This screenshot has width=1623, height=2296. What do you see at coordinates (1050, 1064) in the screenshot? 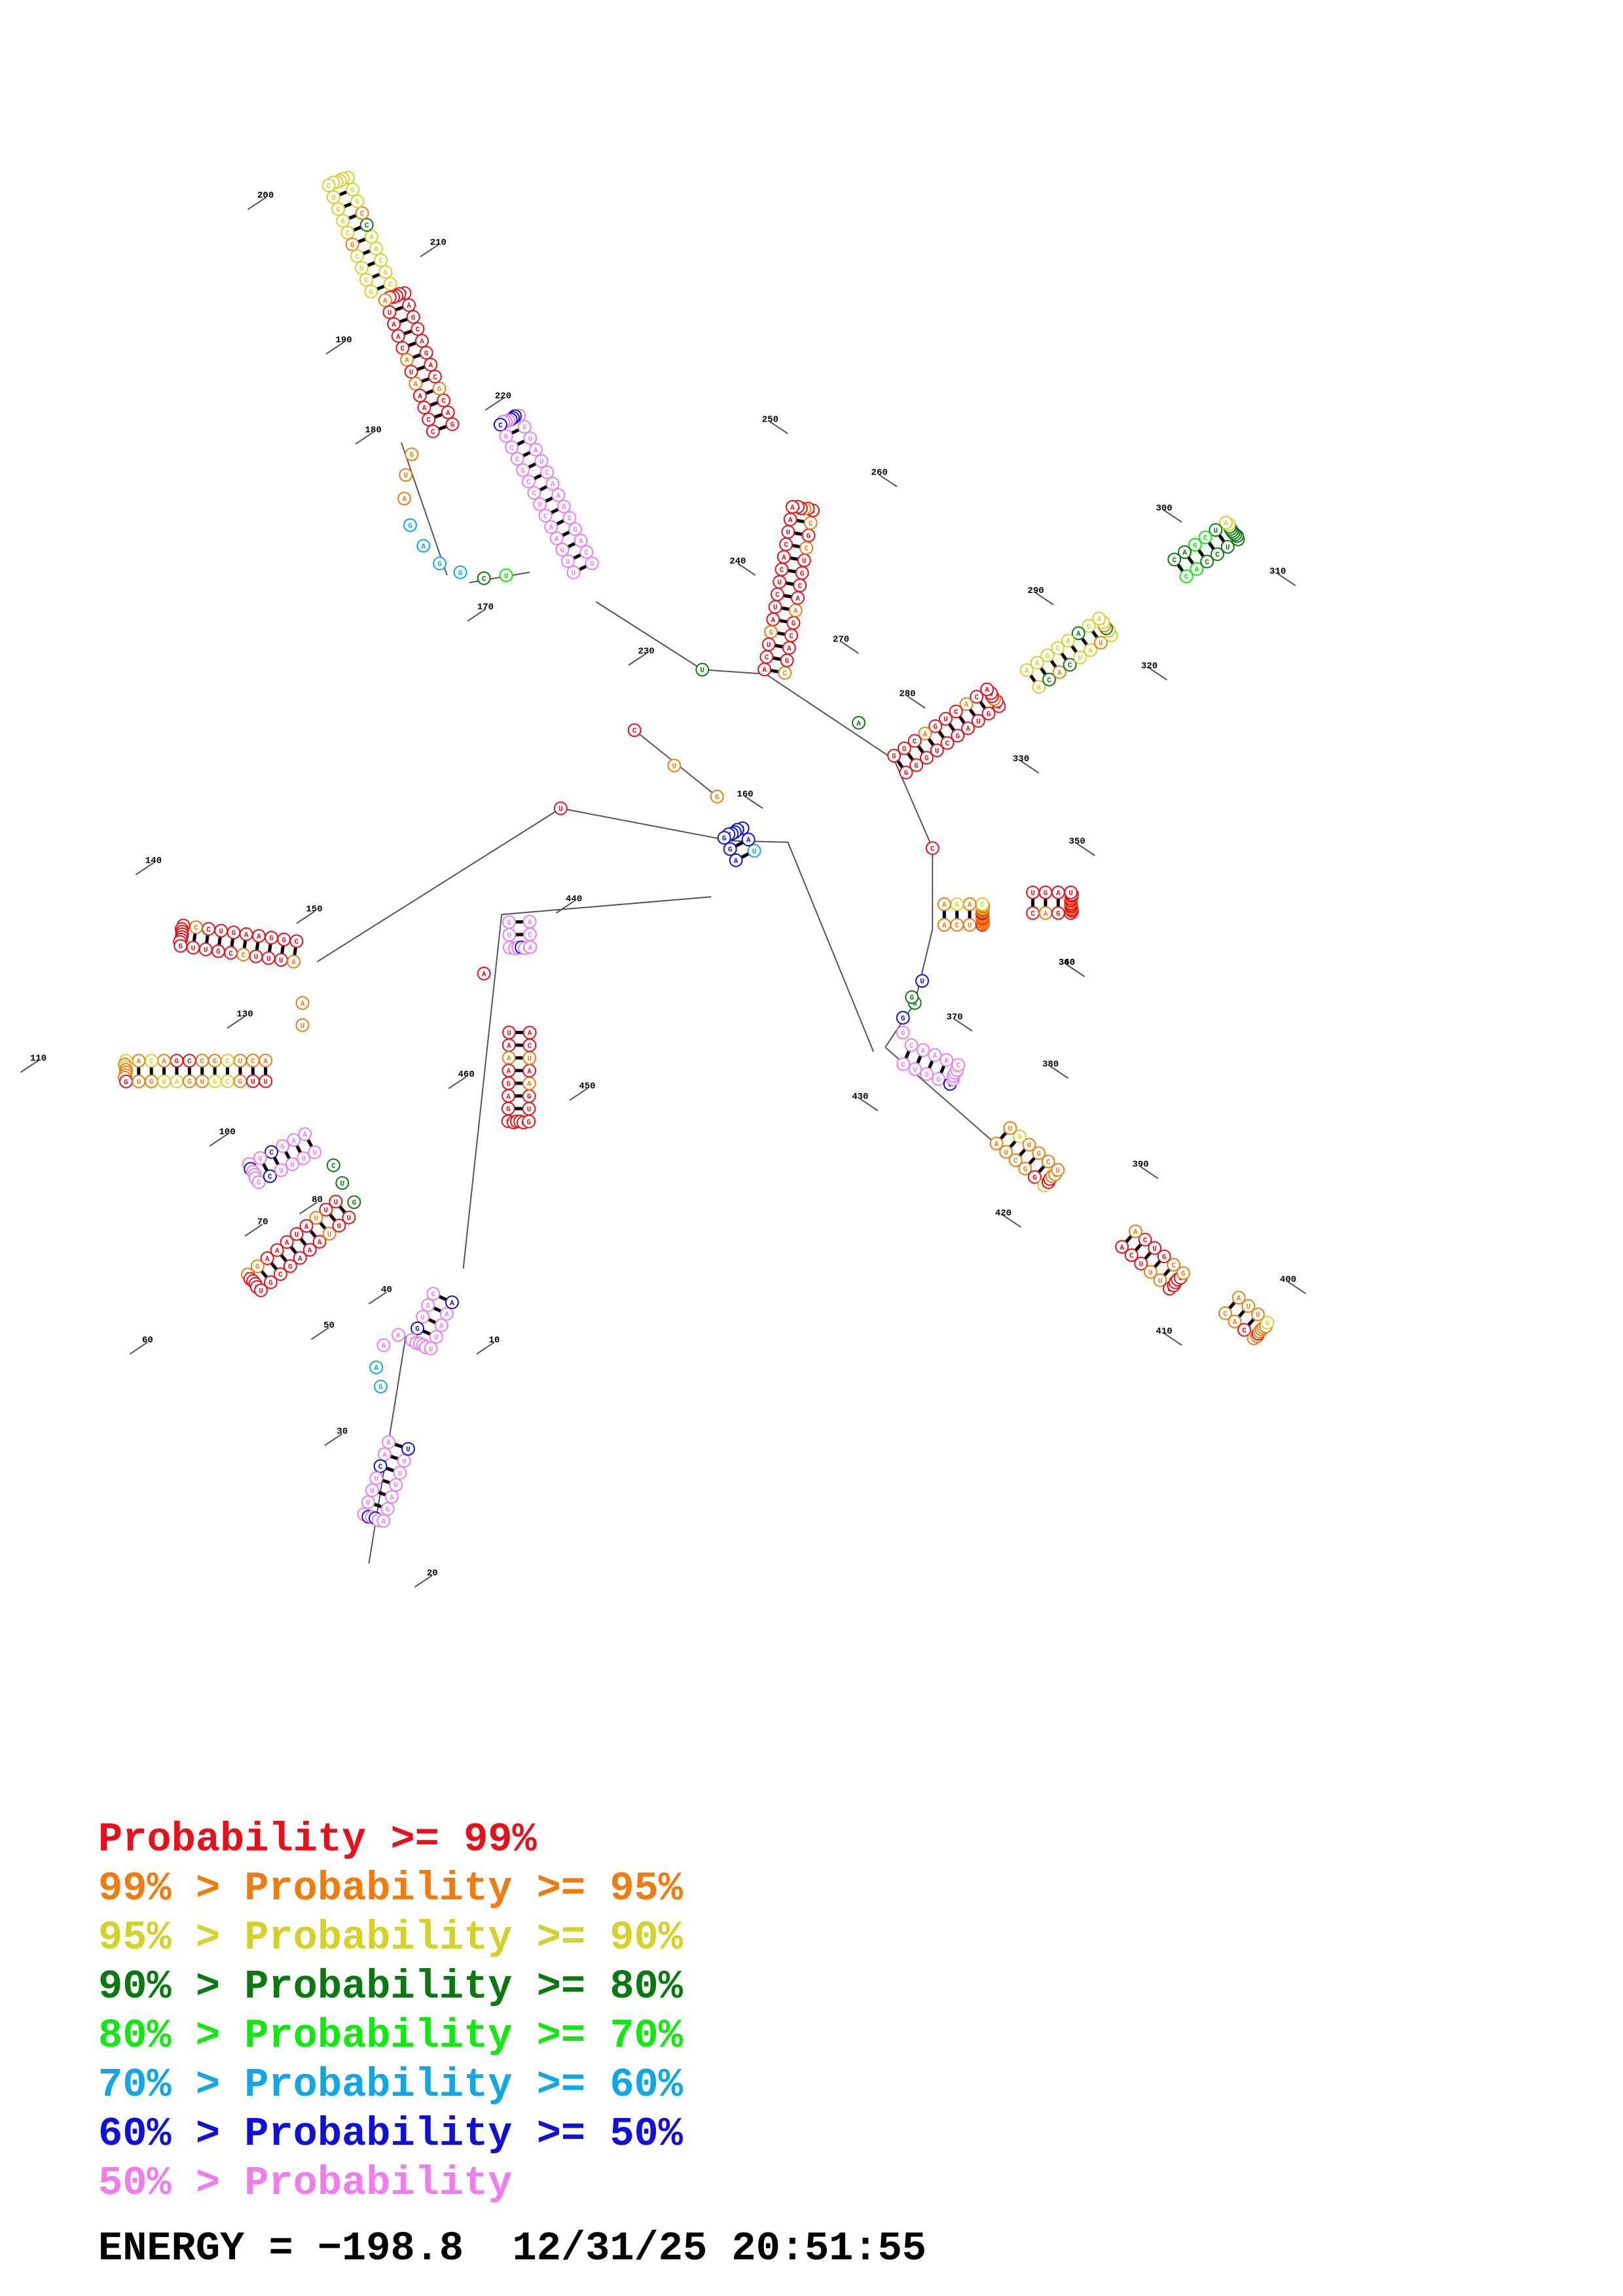
I see `position-label: 380` at bounding box center [1050, 1064].